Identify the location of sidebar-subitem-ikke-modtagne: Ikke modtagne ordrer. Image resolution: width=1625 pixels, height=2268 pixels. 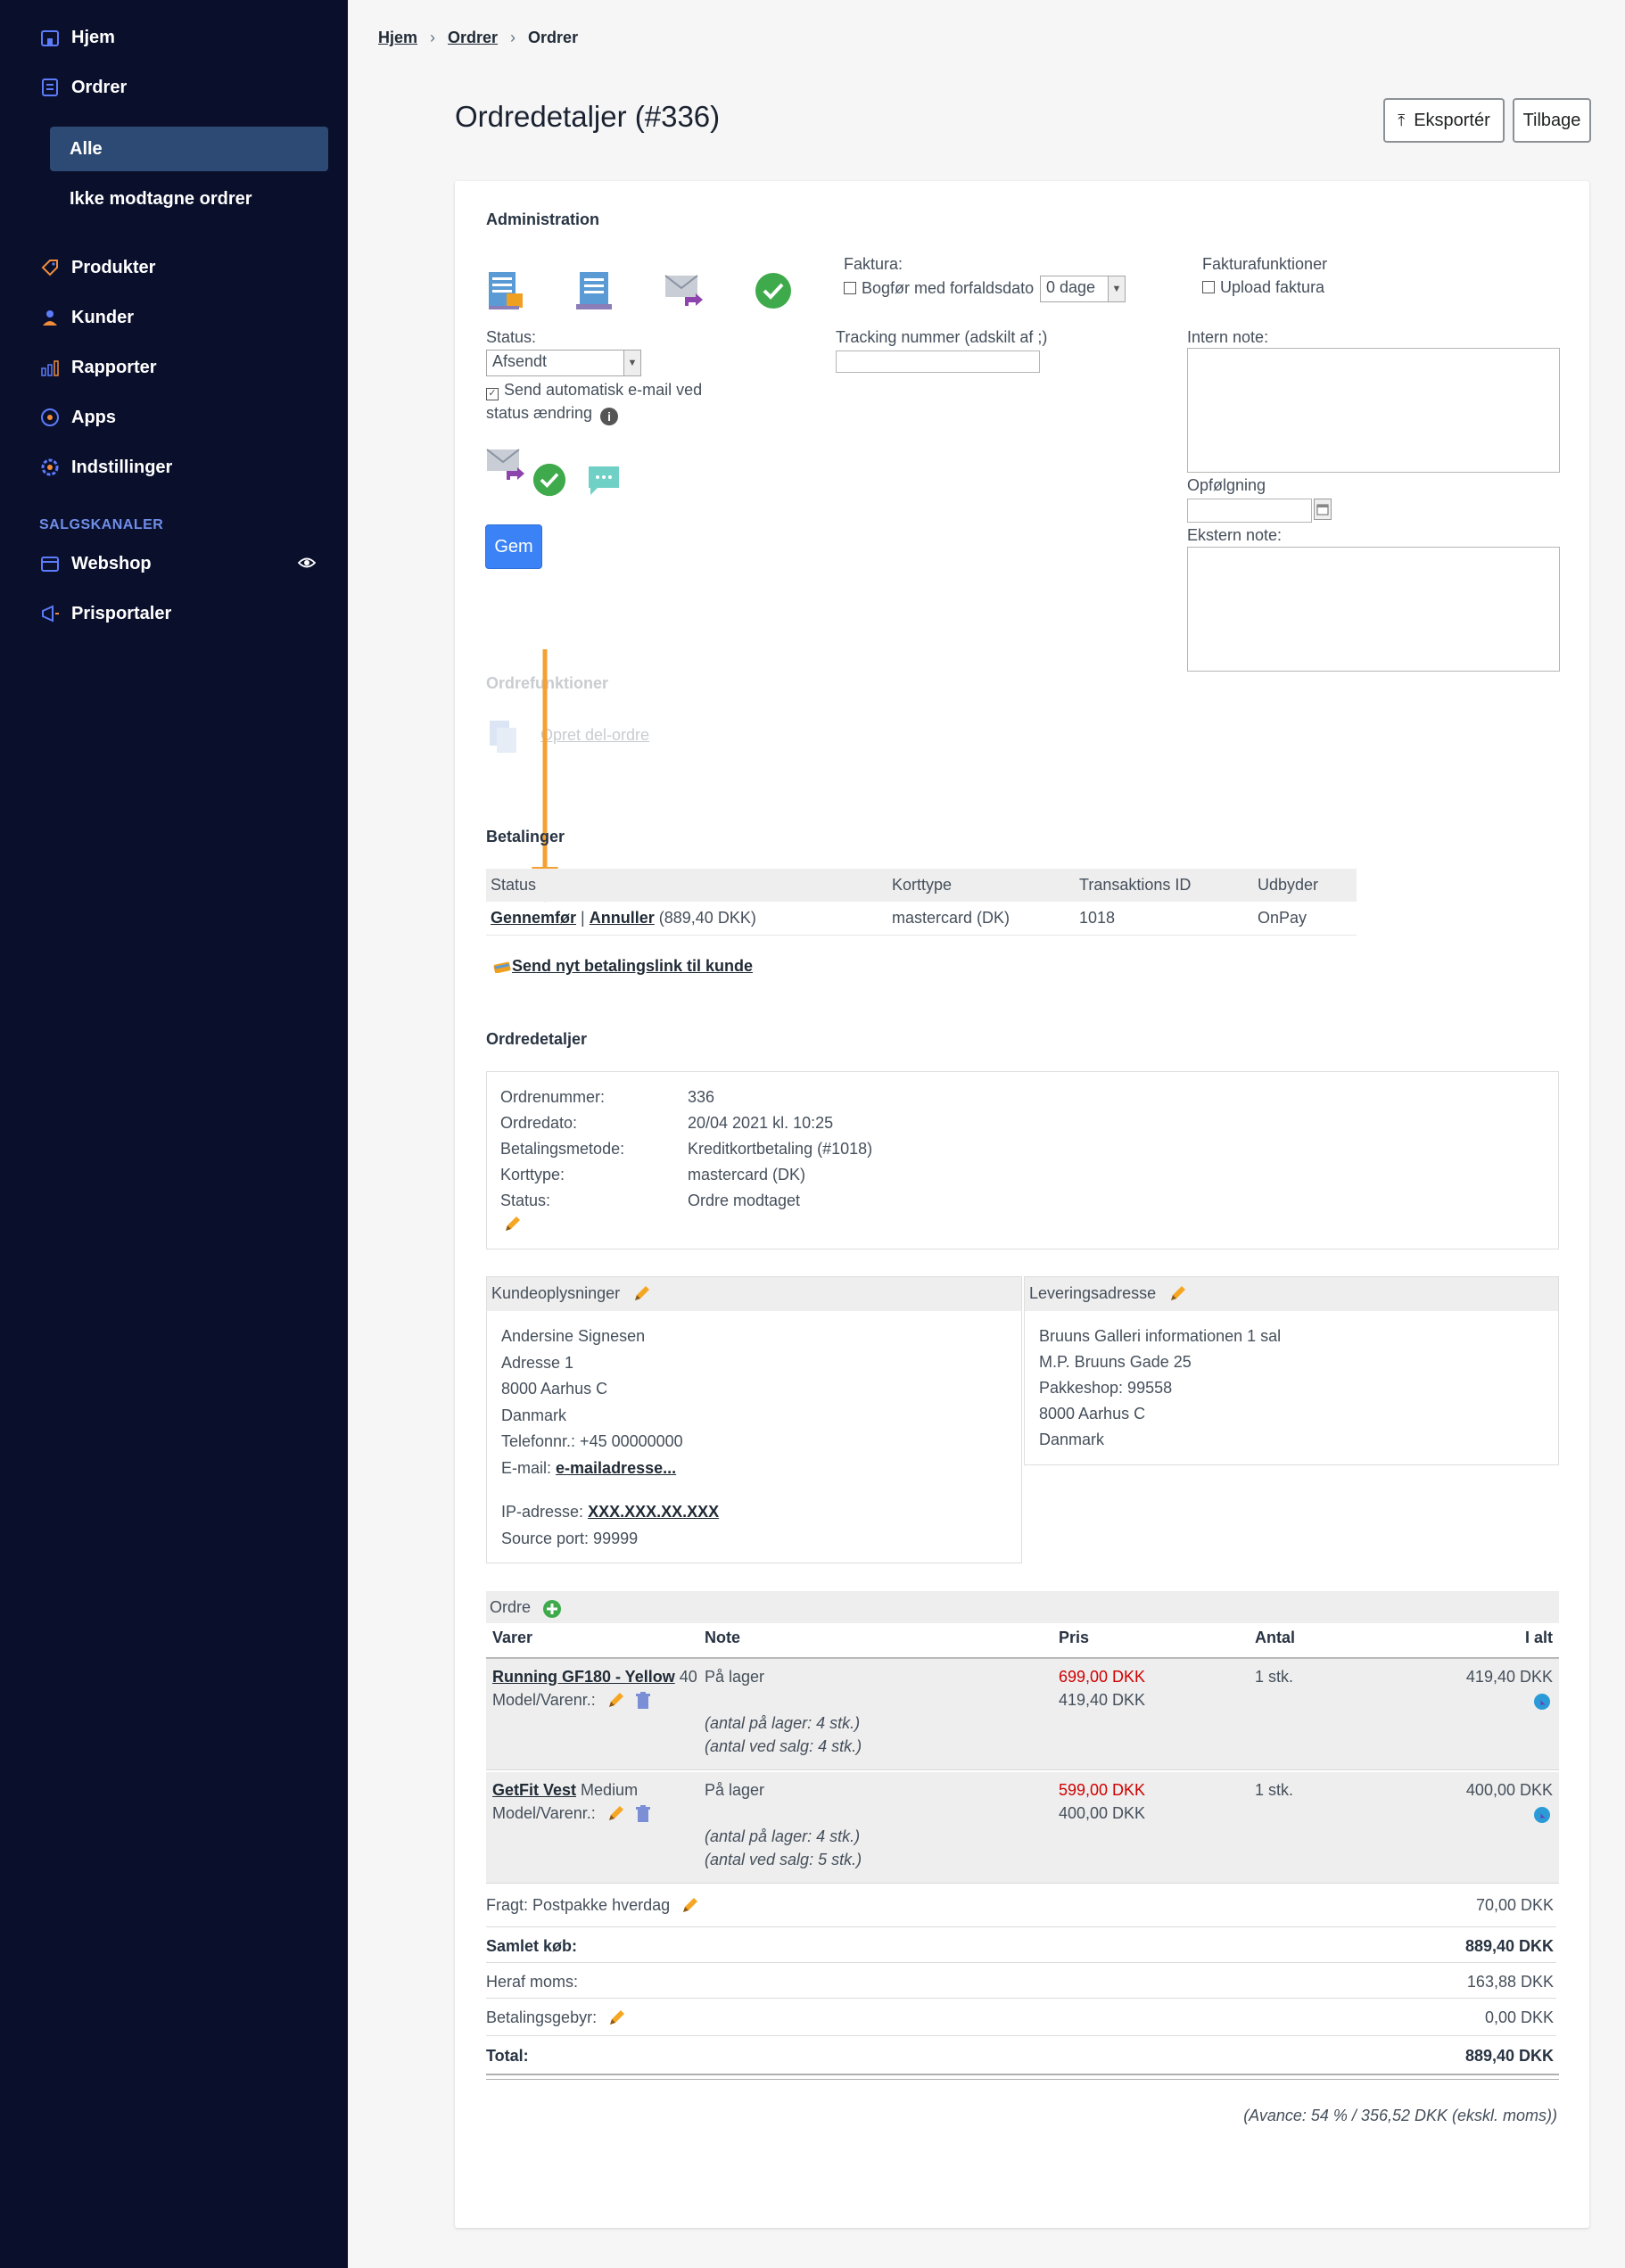
(189, 199).